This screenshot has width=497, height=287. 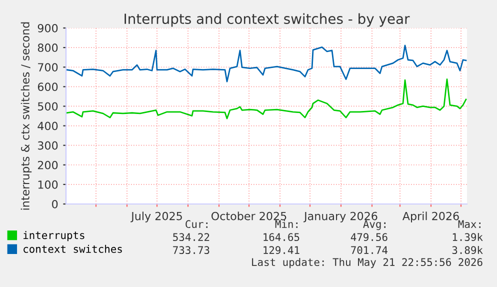 I want to click on text: Max:, so click(x=469, y=224).